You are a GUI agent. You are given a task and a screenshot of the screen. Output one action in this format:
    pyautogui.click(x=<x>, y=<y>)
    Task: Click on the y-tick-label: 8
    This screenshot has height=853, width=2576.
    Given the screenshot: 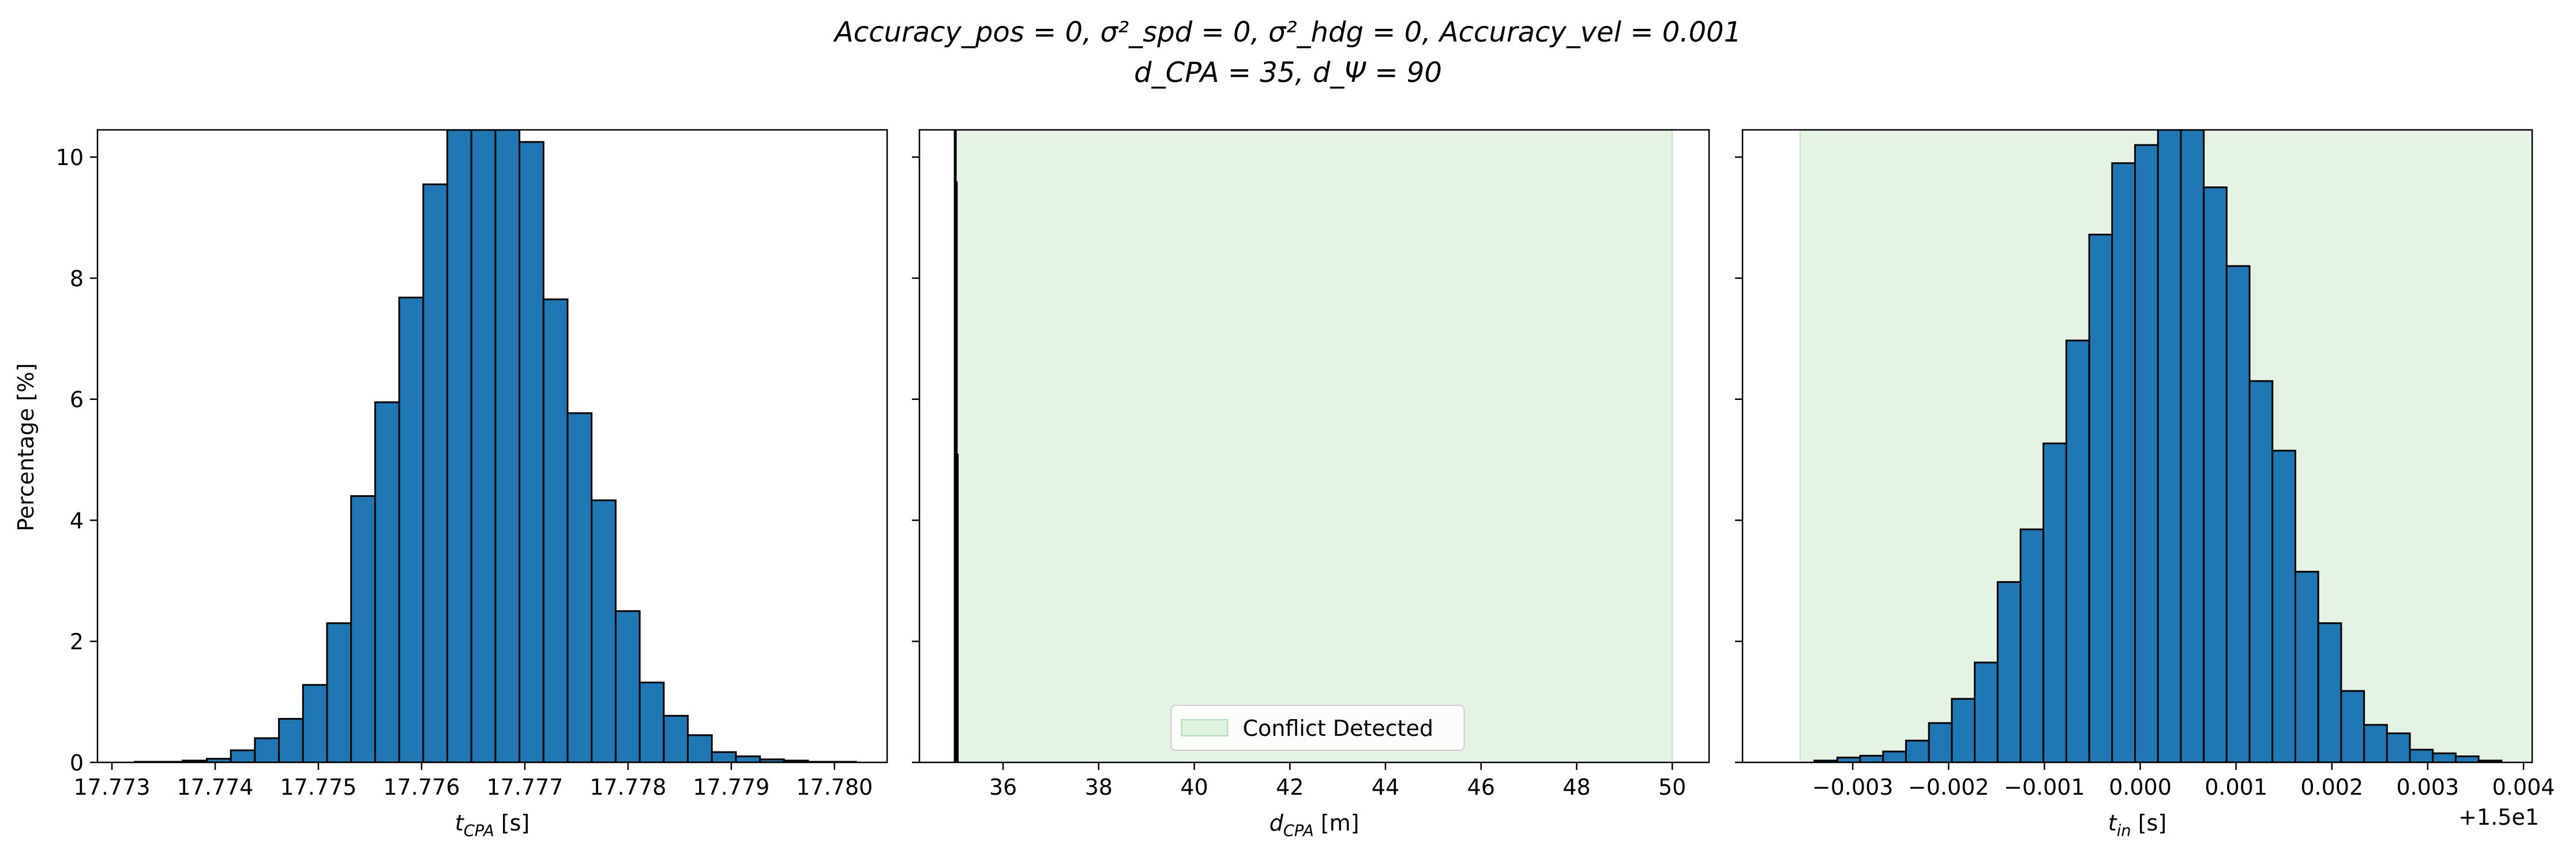 What is the action you would take?
    pyautogui.click(x=77, y=278)
    